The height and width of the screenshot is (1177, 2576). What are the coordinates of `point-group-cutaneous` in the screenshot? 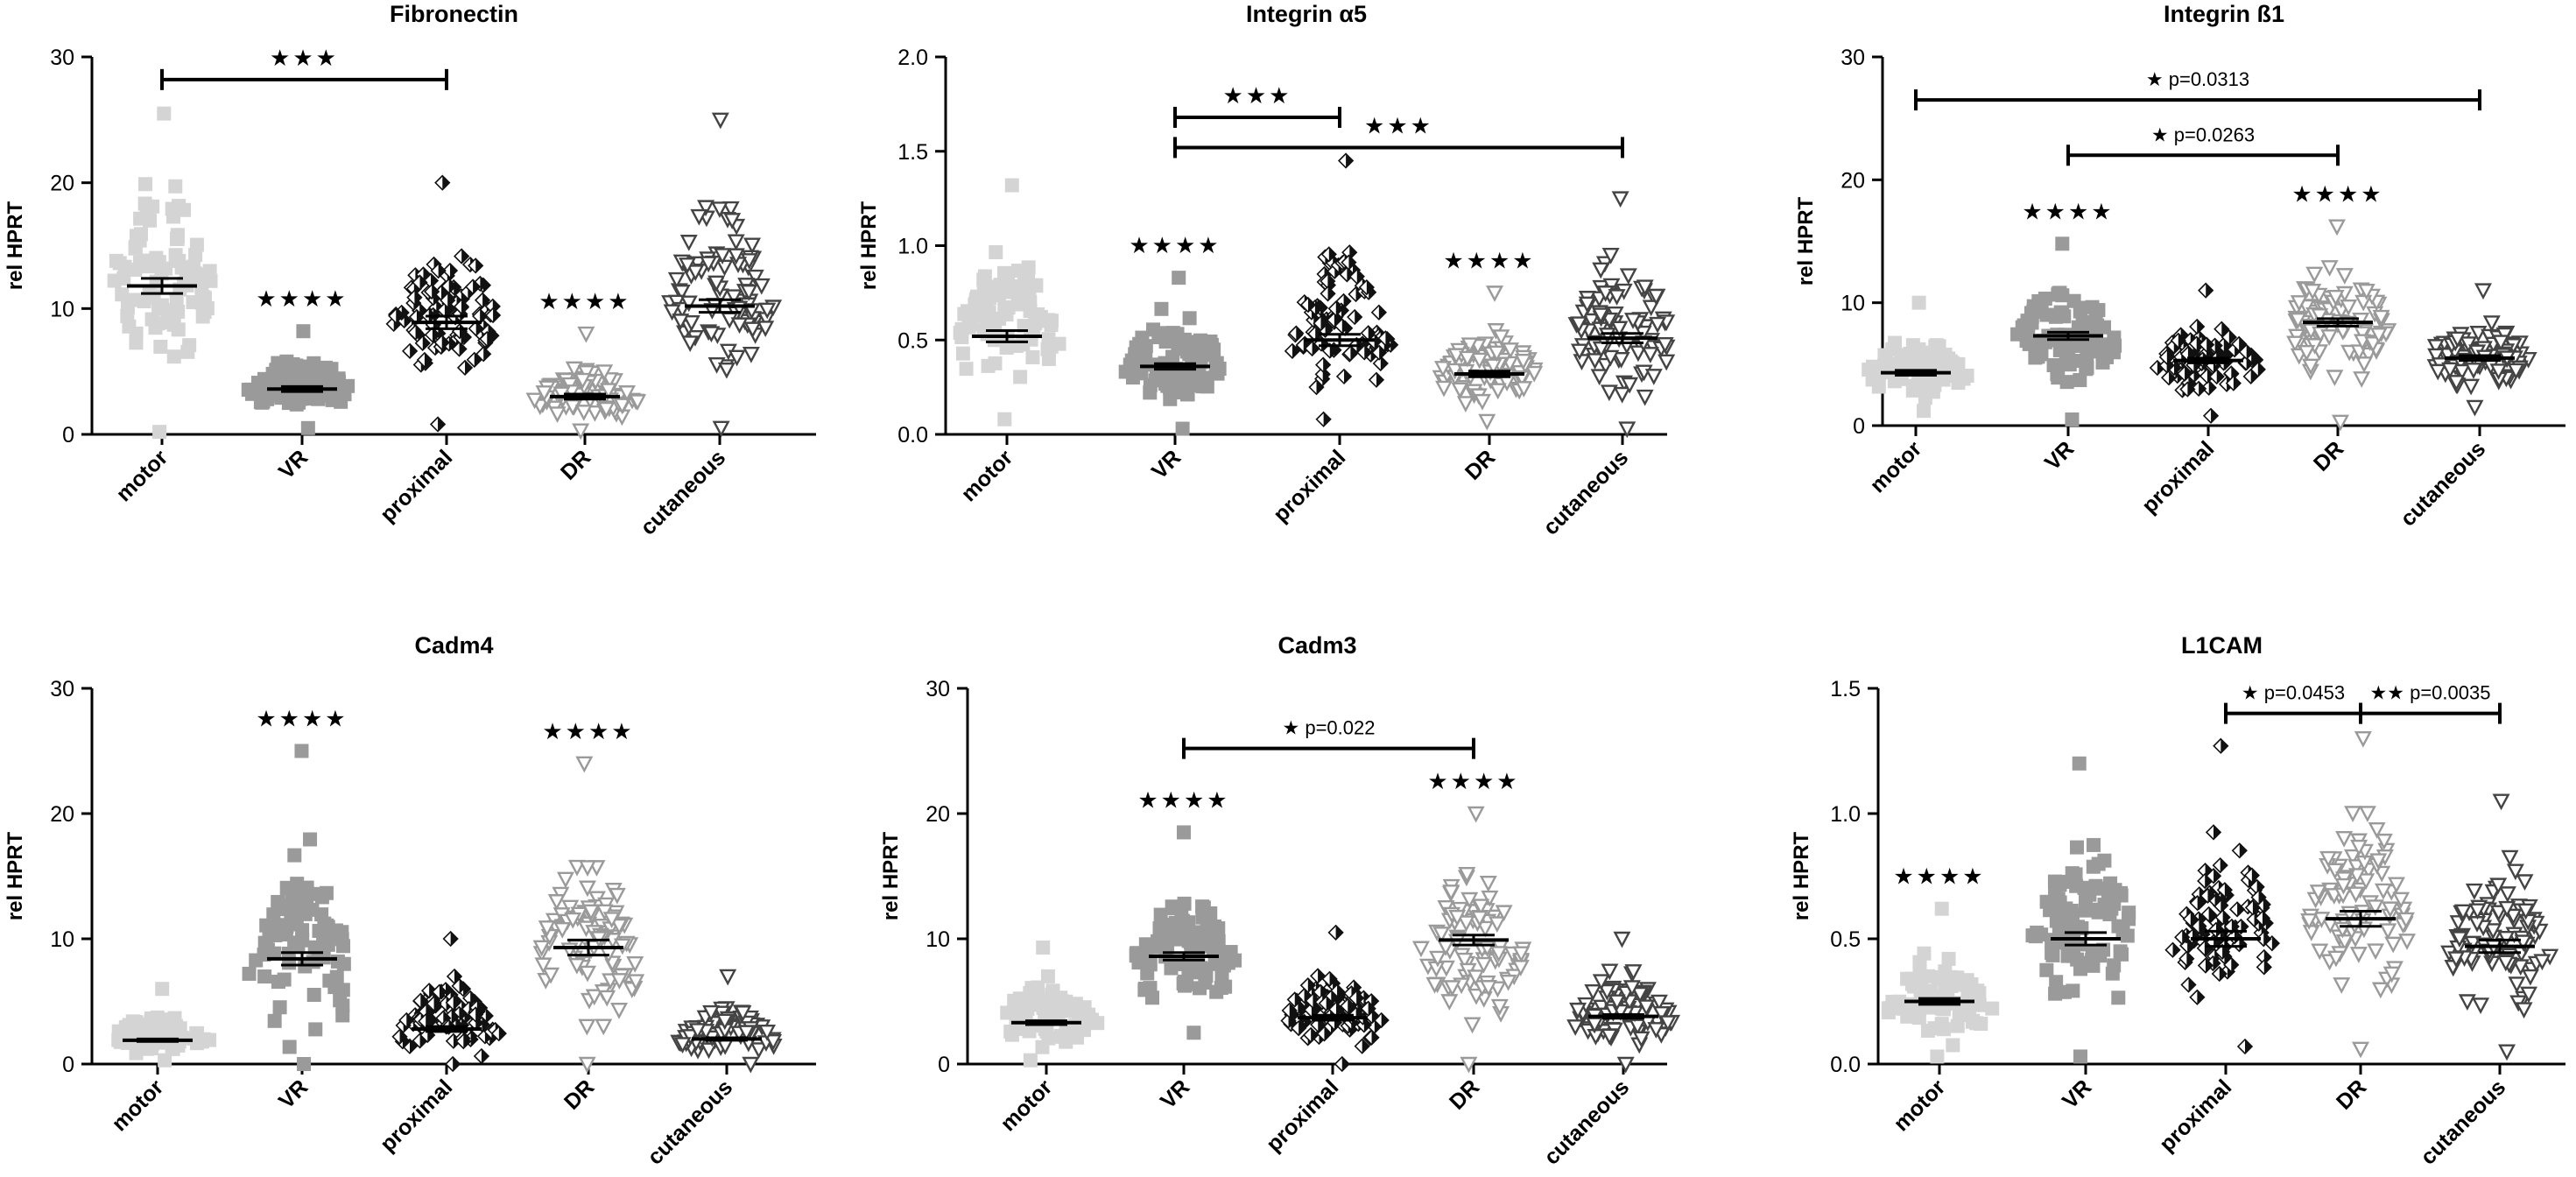 It's located at (1623, 1002).